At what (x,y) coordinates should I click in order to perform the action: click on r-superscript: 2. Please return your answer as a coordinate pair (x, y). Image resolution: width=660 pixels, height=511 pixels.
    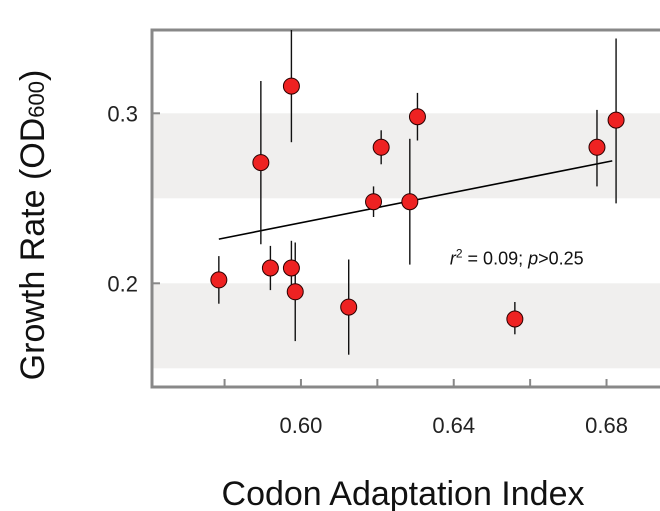
    Looking at the image, I should click on (459, 254).